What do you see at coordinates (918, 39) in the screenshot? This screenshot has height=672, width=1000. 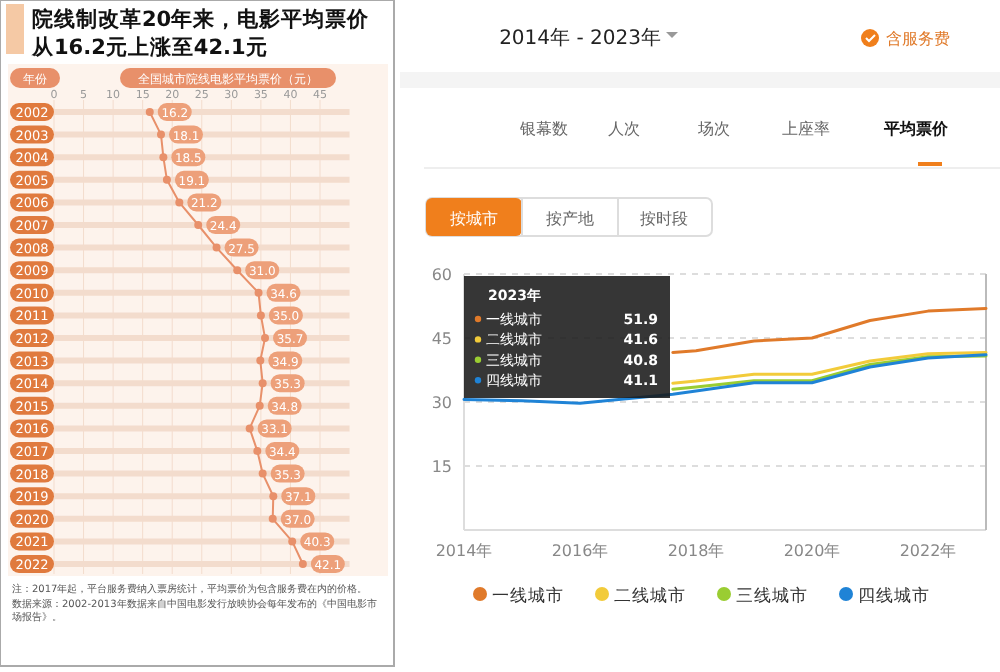 I see `text: 含服务费` at bounding box center [918, 39].